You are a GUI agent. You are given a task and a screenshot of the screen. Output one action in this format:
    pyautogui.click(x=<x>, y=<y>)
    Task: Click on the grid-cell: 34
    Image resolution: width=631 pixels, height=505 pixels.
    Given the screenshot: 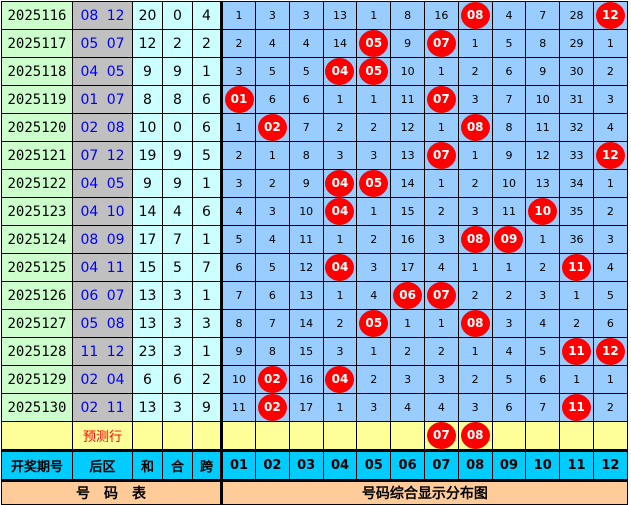 What is the action you would take?
    pyautogui.click(x=576, y=183)
    